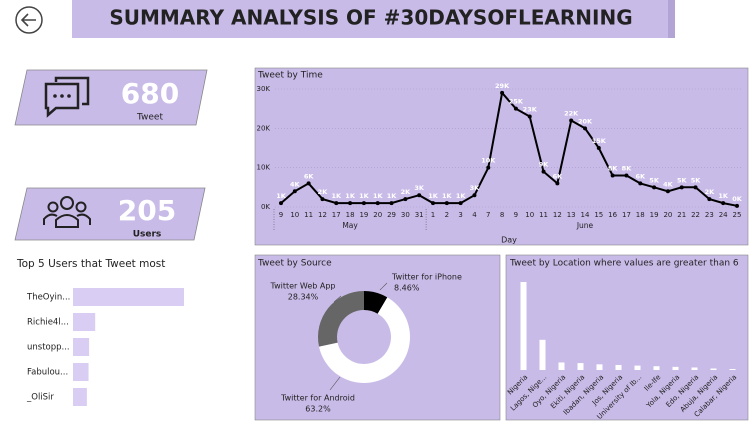  Describe the element at coordinates (488, 161) in the screenshot. I see `data-label: 10K` at that location.